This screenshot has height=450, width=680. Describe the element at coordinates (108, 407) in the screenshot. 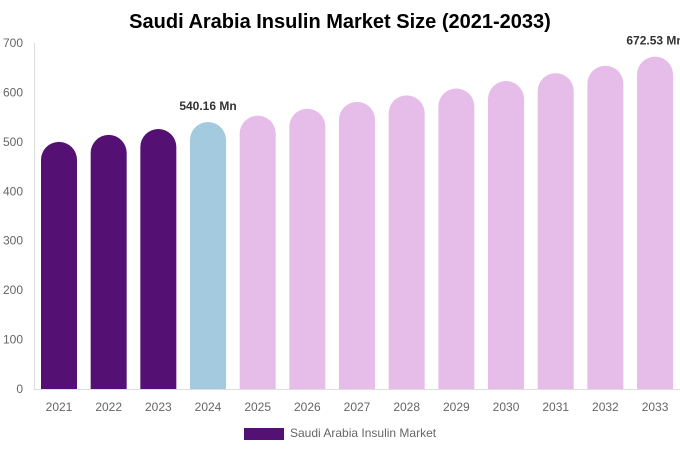

I see `x-tick-label: 2022` at that location.